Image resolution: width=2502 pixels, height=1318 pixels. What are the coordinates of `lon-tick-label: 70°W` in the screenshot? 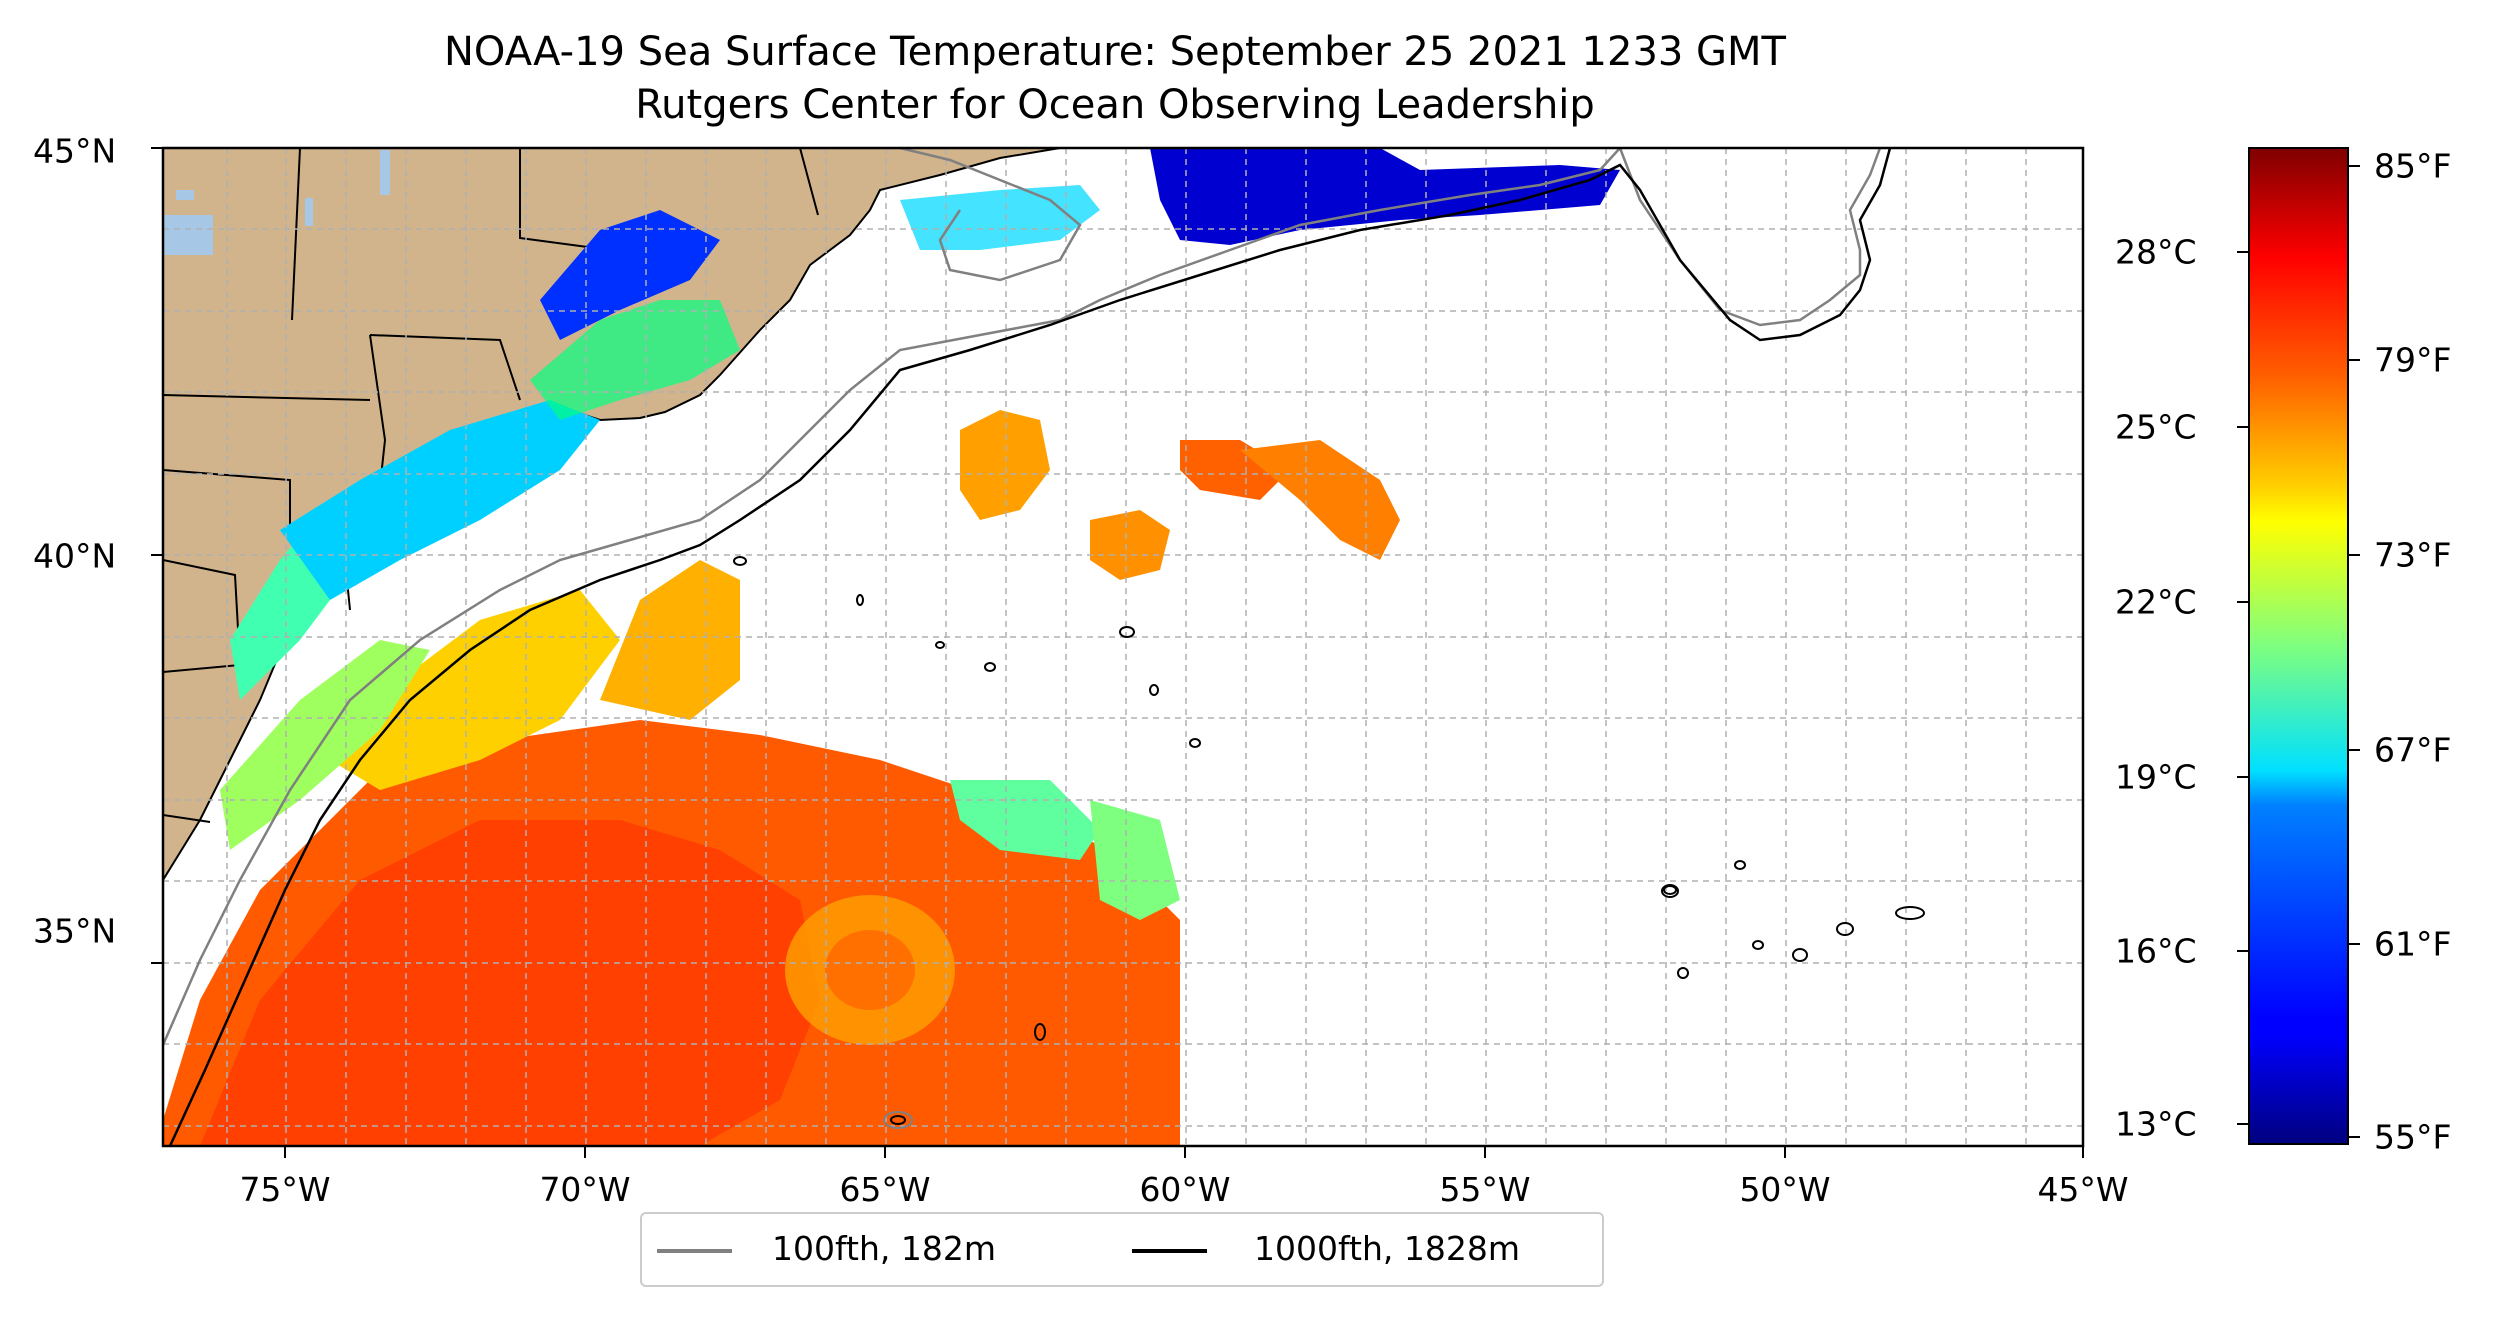 It's located at (585, 1189).